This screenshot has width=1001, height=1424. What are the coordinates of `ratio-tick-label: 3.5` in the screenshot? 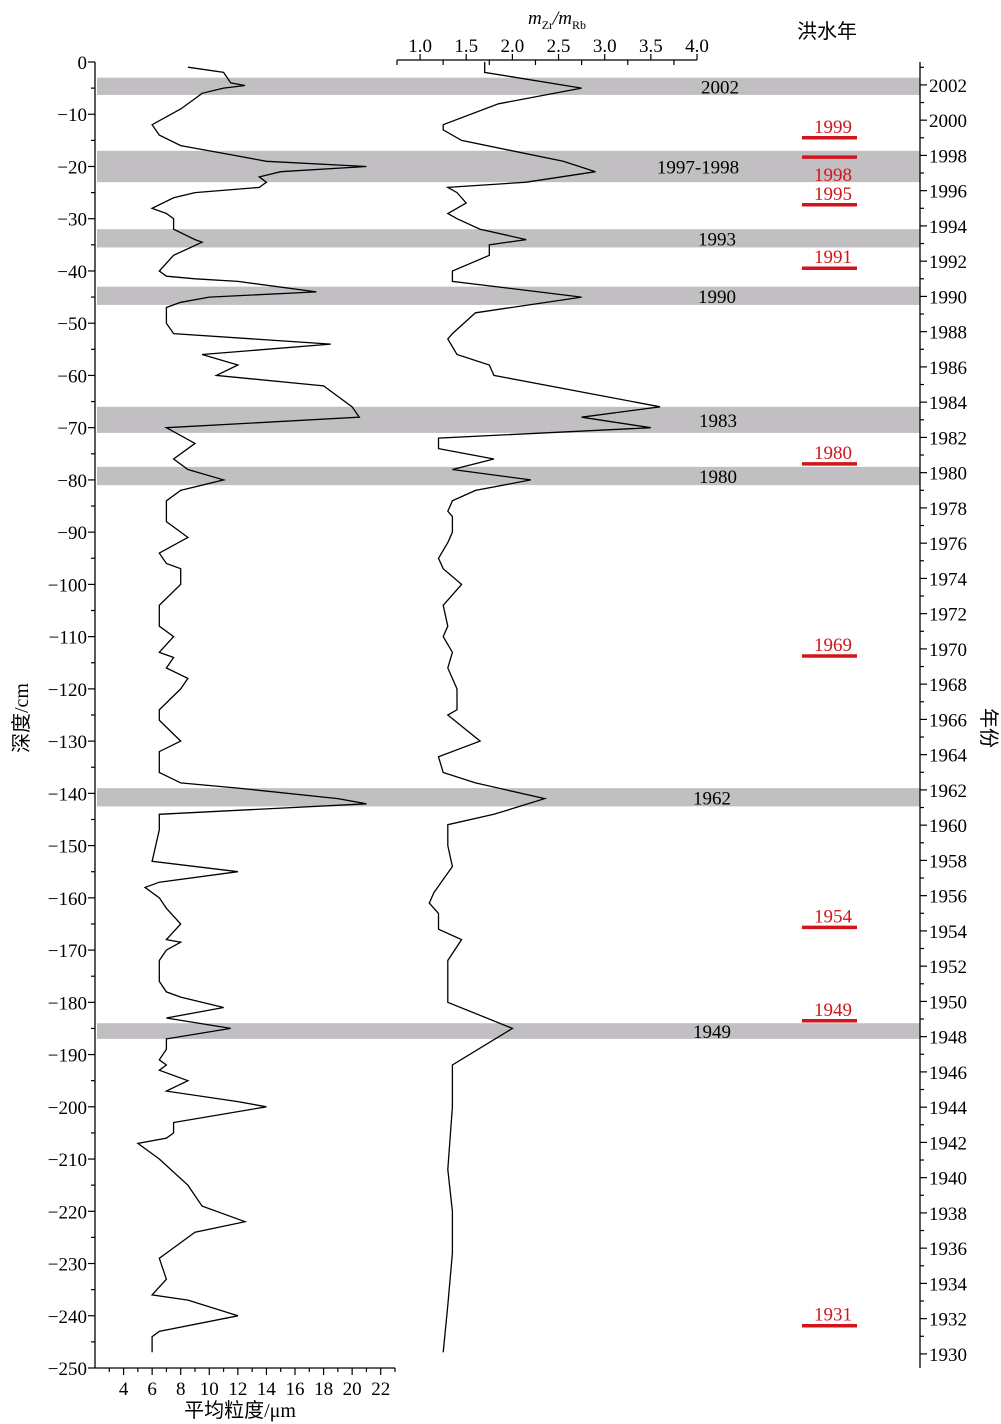 It's located at (651, 46).